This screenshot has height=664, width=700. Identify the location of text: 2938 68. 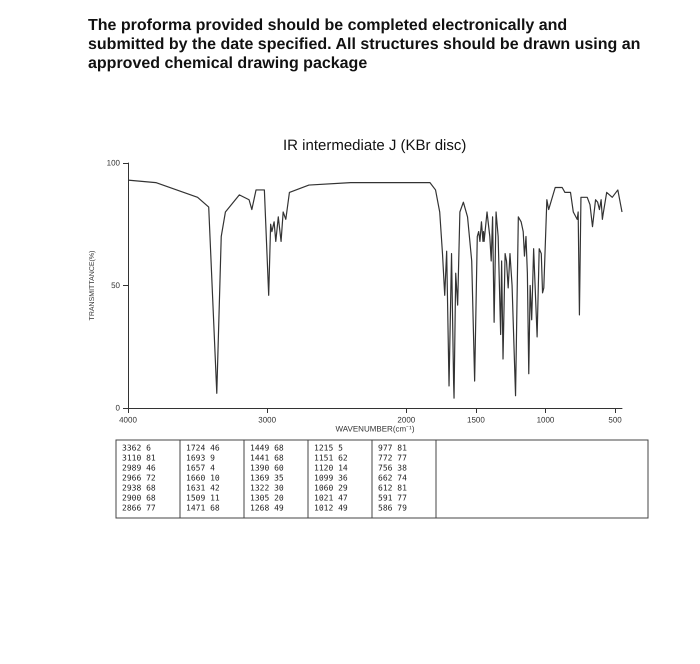
(139, 488).